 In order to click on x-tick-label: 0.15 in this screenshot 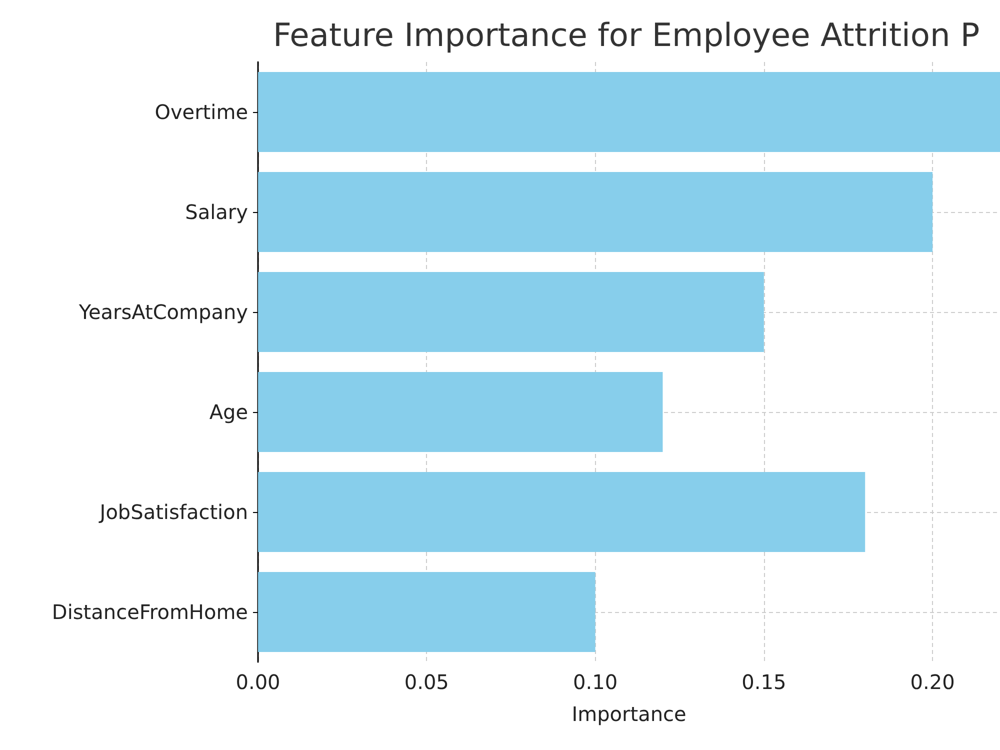, I will do `click(764, 682)`.